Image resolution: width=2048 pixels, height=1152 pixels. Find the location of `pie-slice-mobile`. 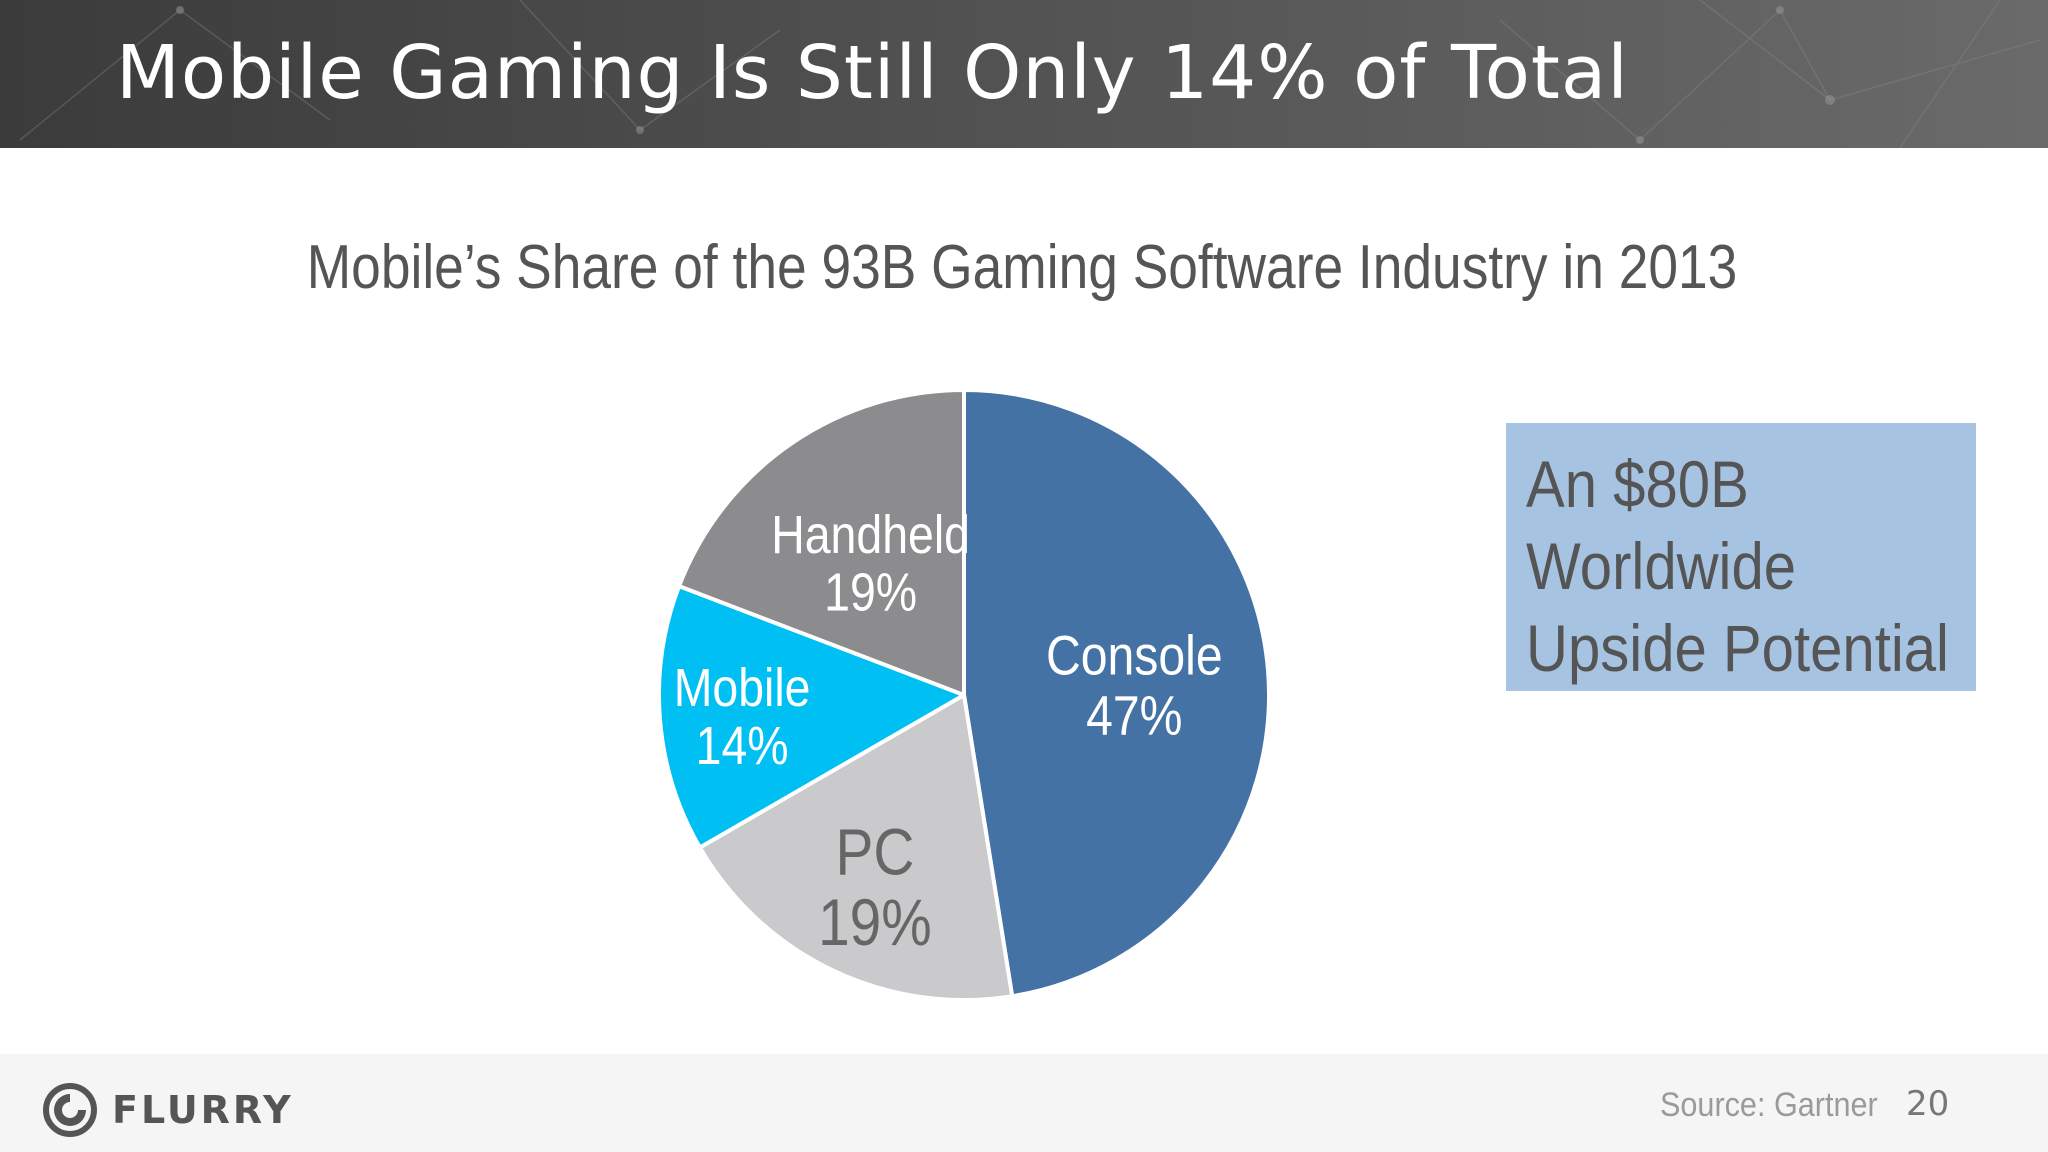

pie-slice-mobile is located at coordinates (811, 717).